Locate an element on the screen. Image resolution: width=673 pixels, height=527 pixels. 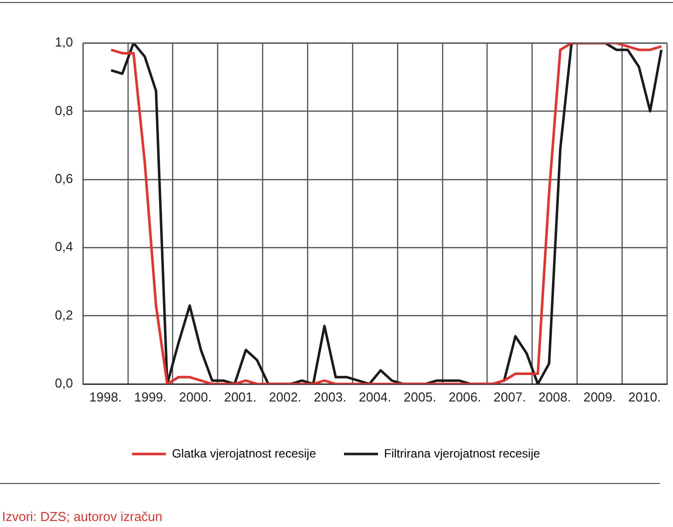
x-tick-label: 2001. is located at coordinates (240, 396).